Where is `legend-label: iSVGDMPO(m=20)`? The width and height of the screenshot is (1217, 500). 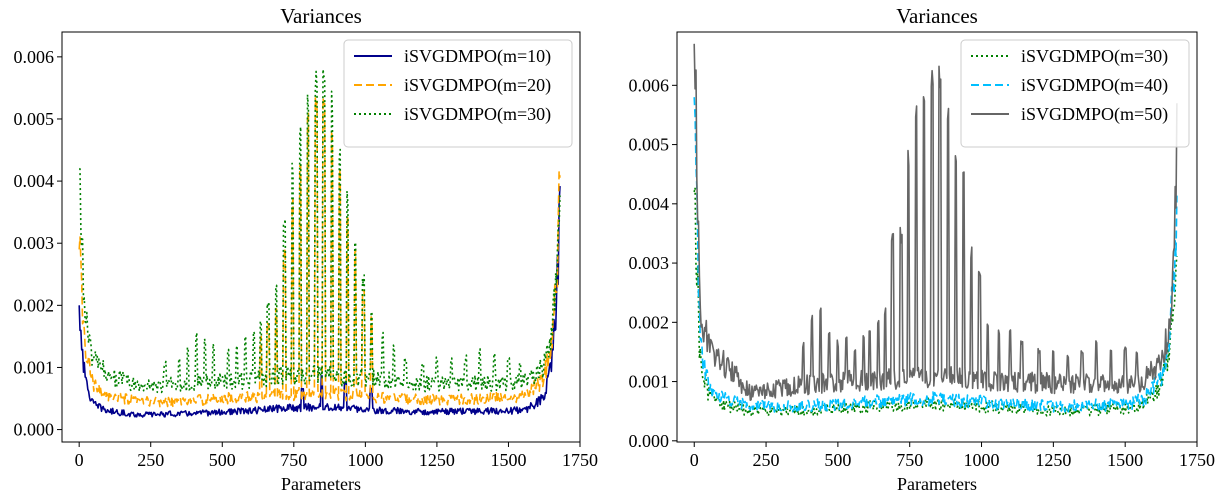 legend-label: iSVGDMPO(m=20) is located at coordinates (477, 85).